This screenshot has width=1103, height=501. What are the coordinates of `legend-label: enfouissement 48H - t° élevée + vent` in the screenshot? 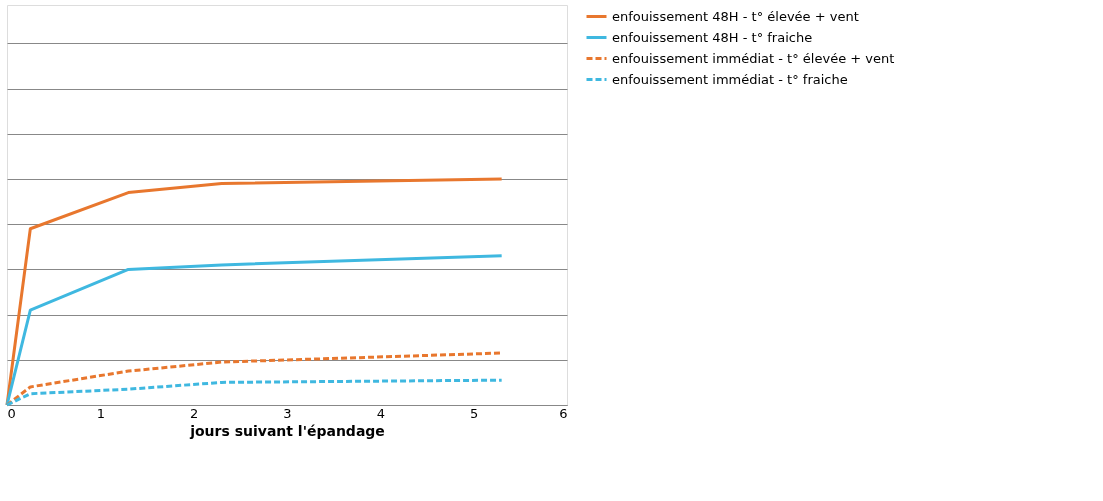 It's located at (735, 16).